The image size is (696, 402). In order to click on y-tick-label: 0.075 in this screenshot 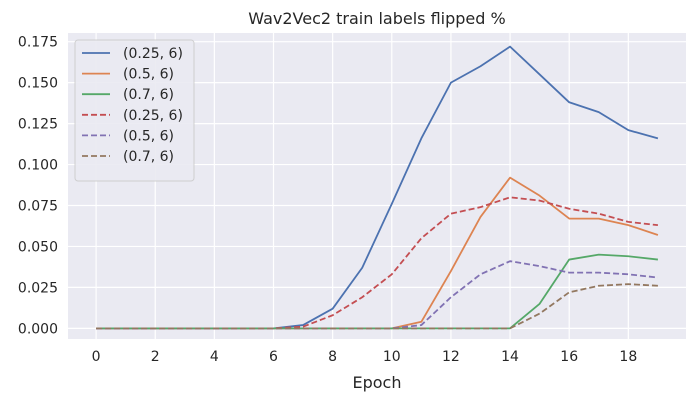, I will do `click(38, 206)`.